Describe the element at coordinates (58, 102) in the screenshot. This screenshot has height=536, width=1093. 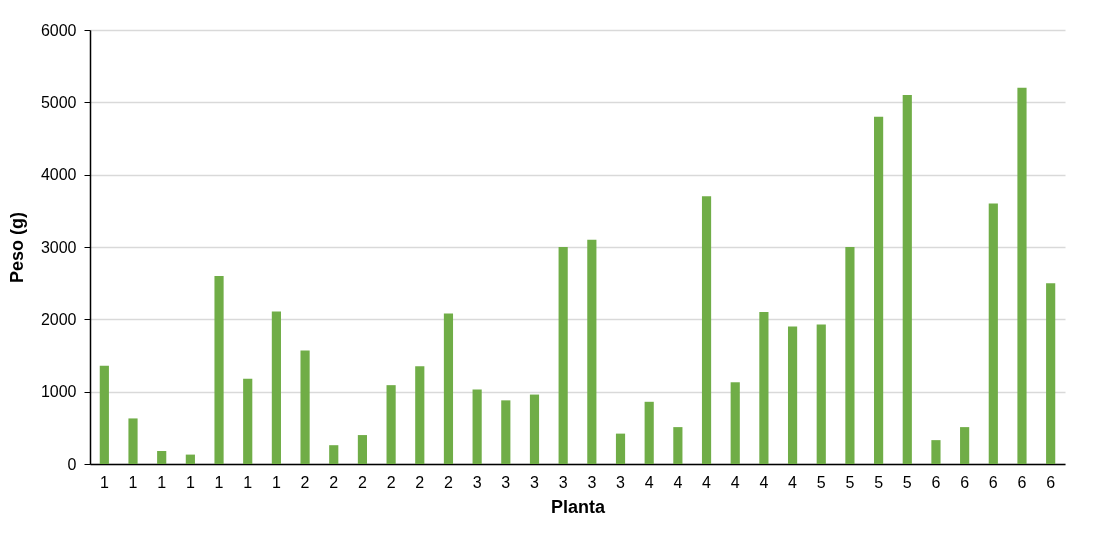
I see `y-tick-label: 5000` at that location.